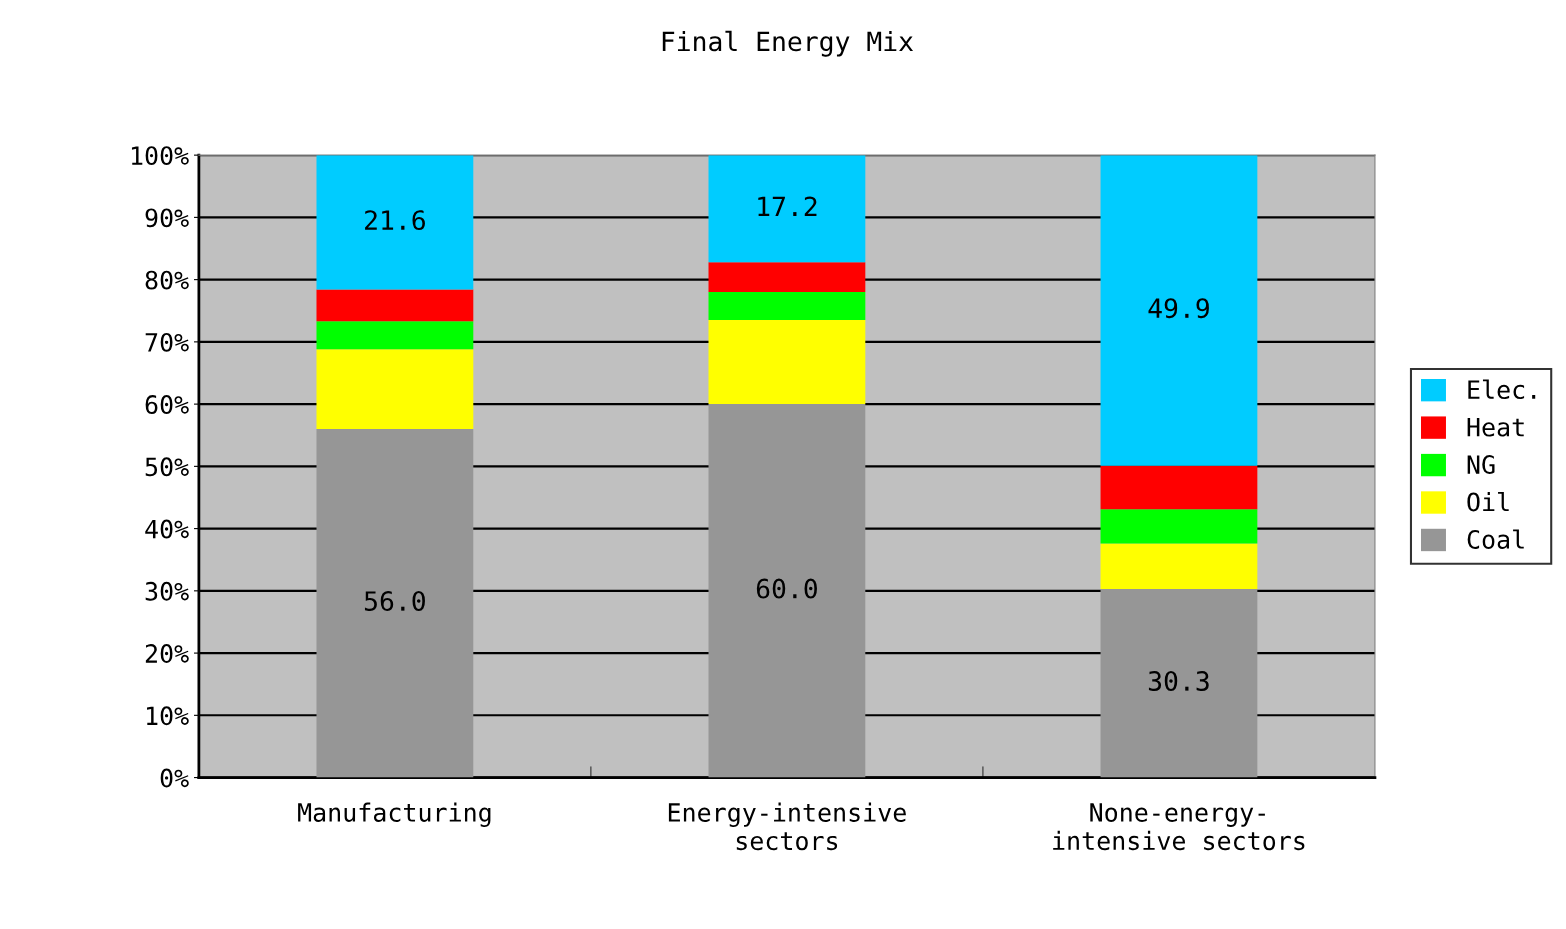 This screenshot has height=929, width=1566. What do you see at coordinates (1495, 539) in the screenshot?
I see `legend-label: Coal` at bounding box center [1495, 539].